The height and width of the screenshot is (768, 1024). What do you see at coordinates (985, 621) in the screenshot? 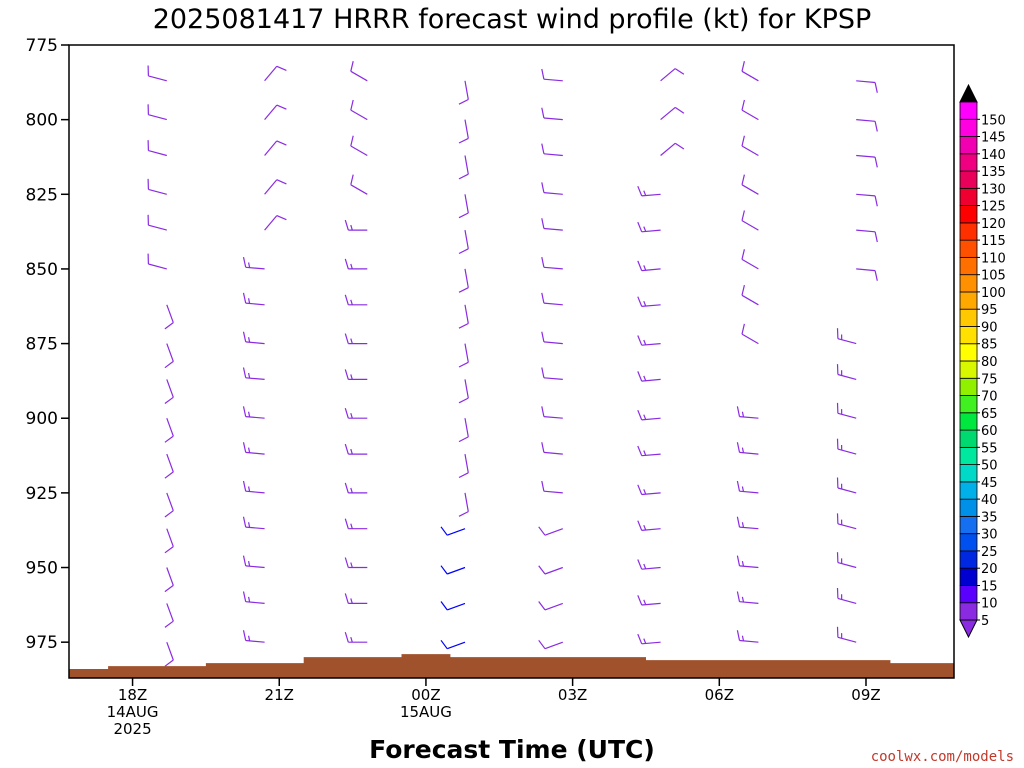
I see `colorbar-tick-label: 5` at bounding box center [985, 621].